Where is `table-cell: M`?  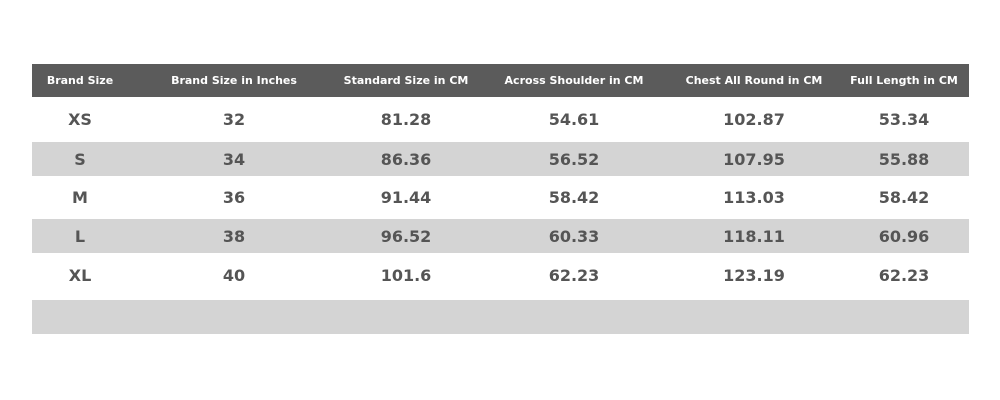
table-cell: M is located at coordinates (80, 197).